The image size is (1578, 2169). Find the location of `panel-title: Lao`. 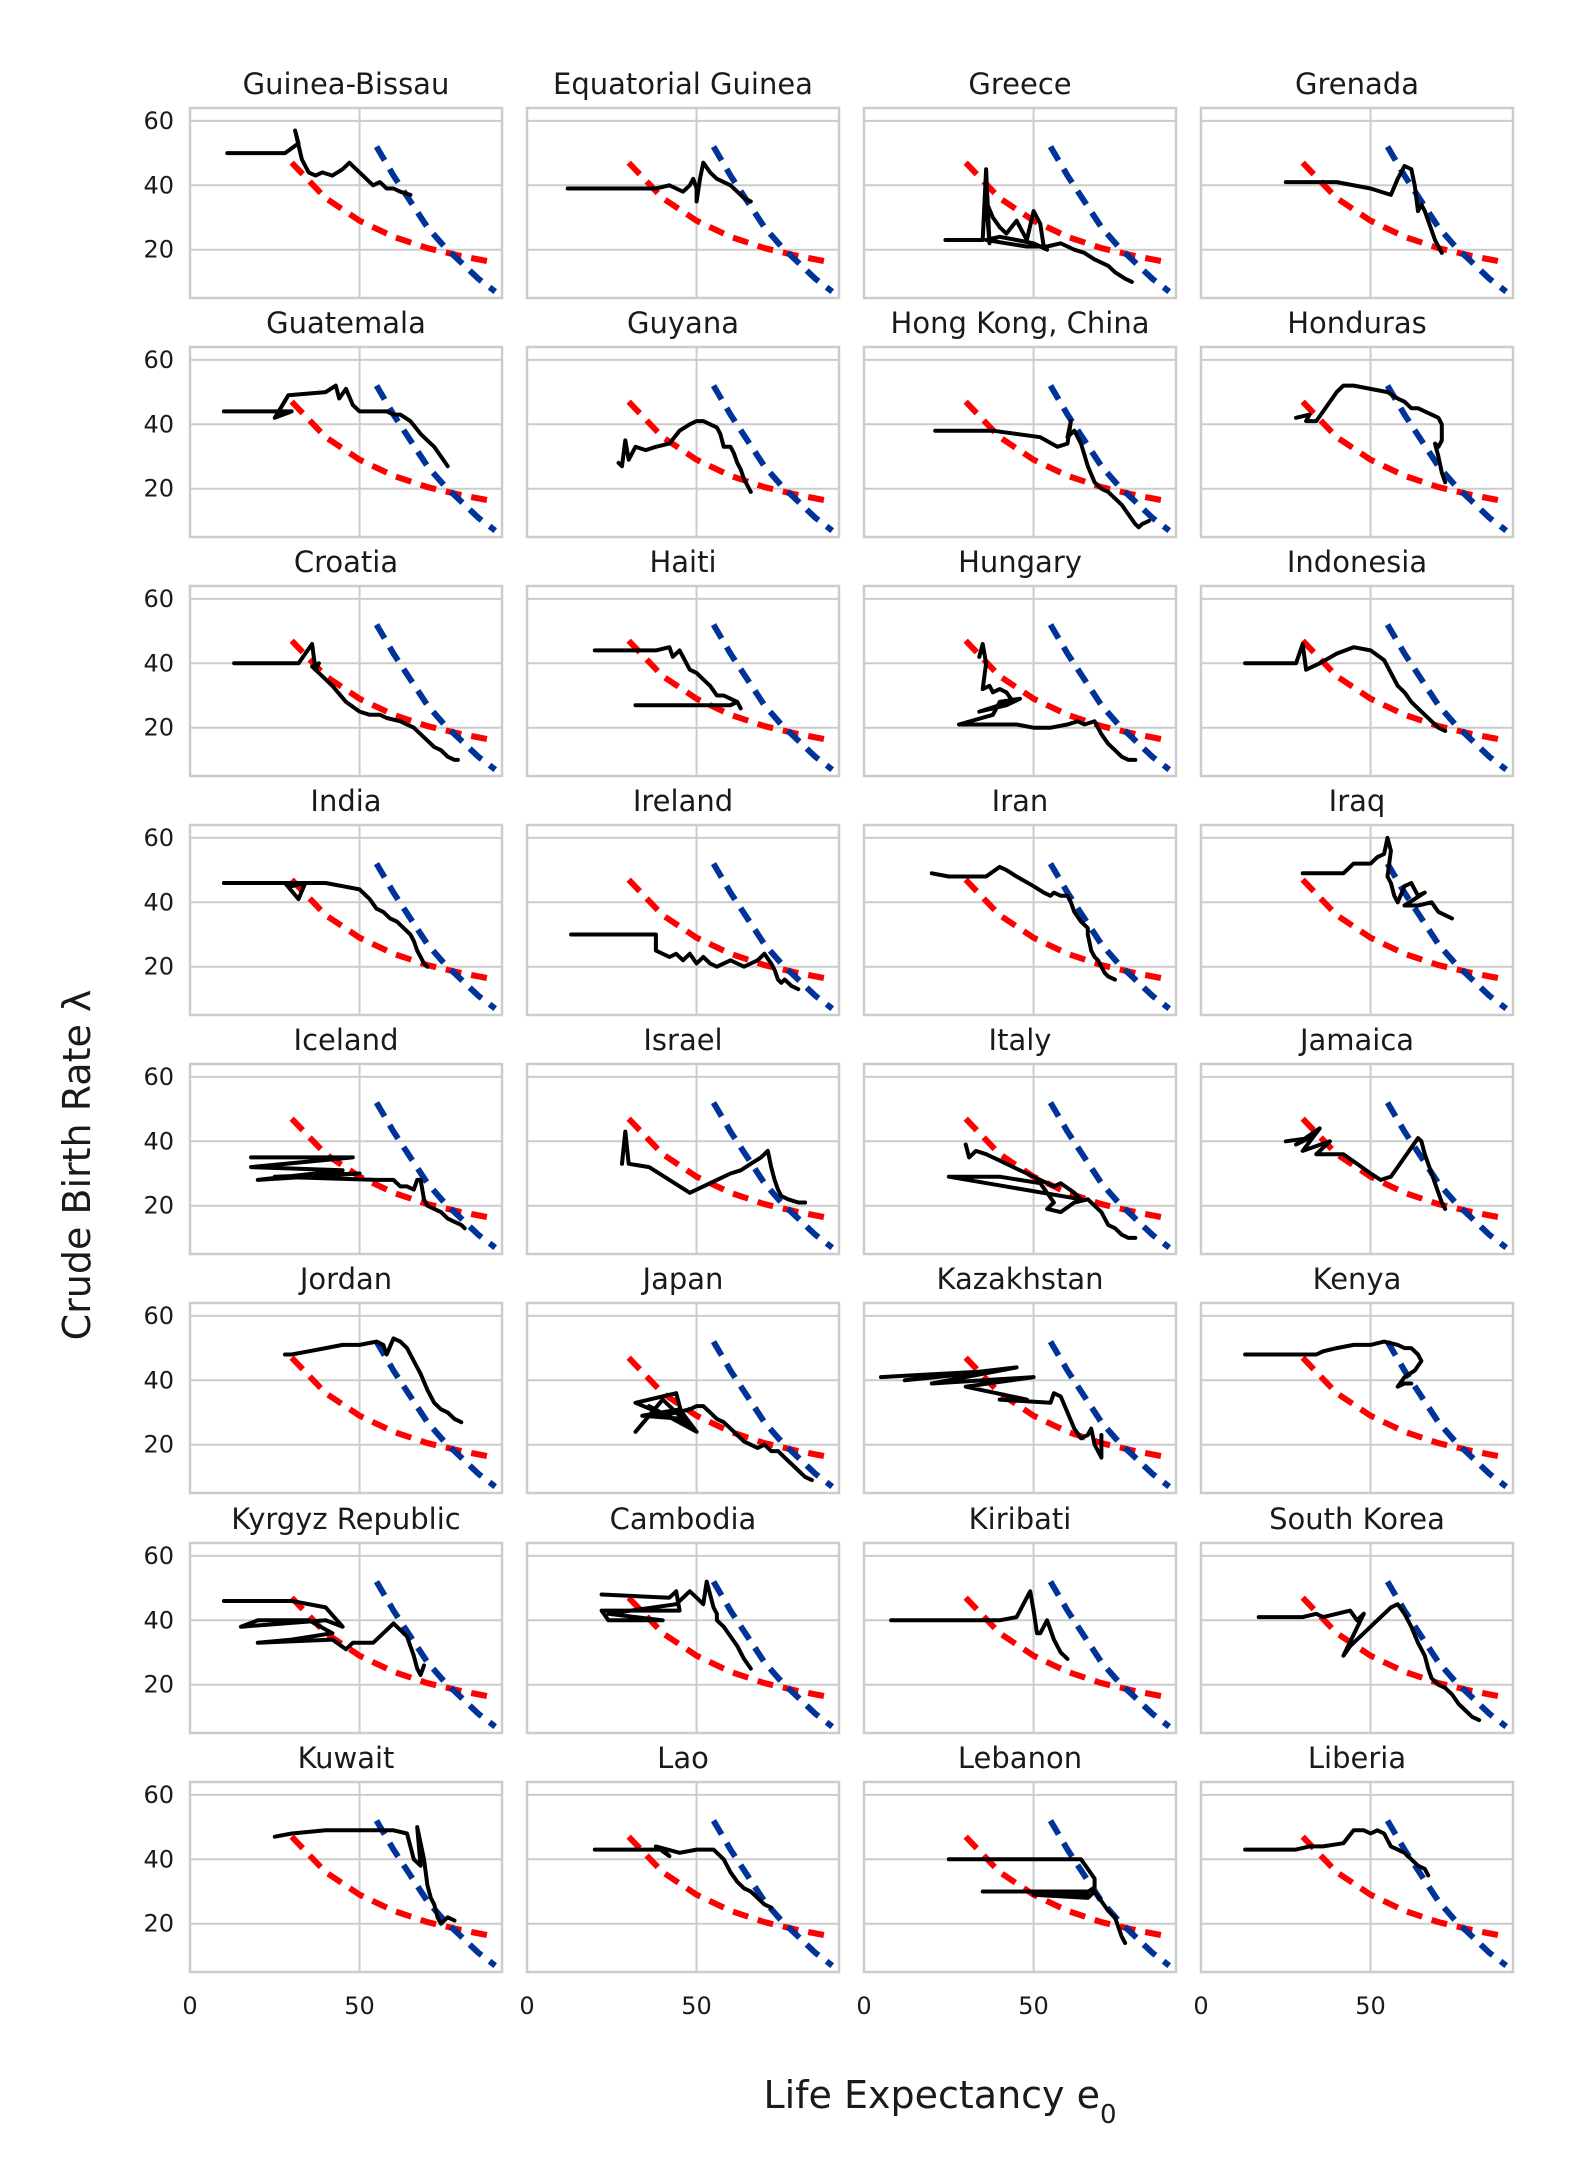

panel-title: Lao is located at coordinates (683, 1758).